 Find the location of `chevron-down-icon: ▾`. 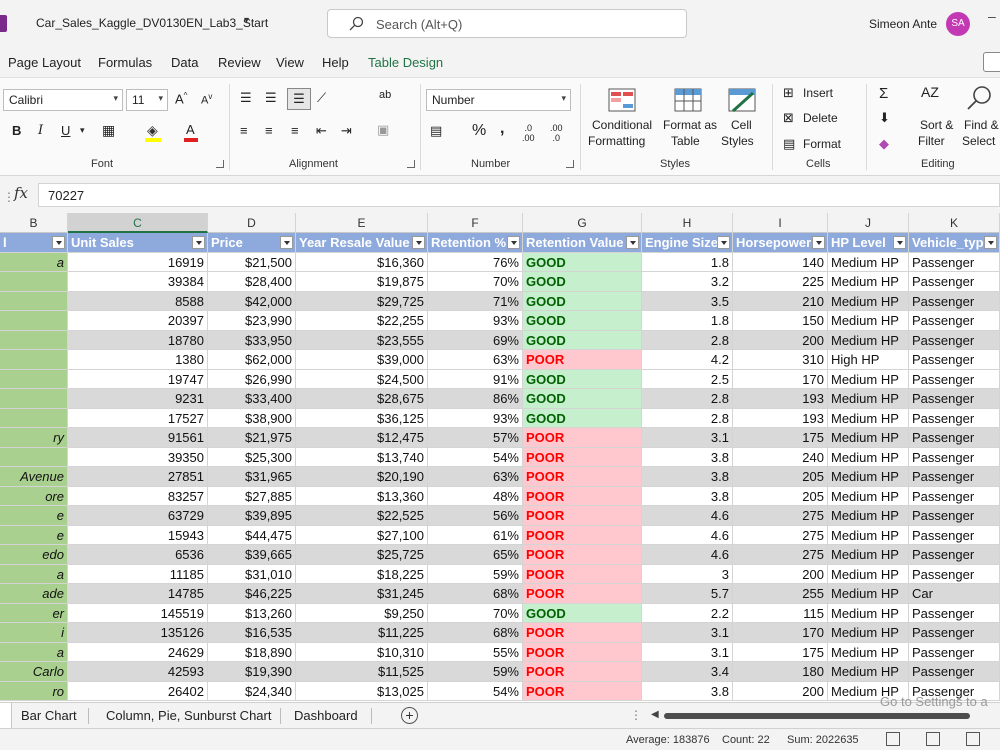

chevron-down-icon: ▾ is located at coordinates (247, 20).